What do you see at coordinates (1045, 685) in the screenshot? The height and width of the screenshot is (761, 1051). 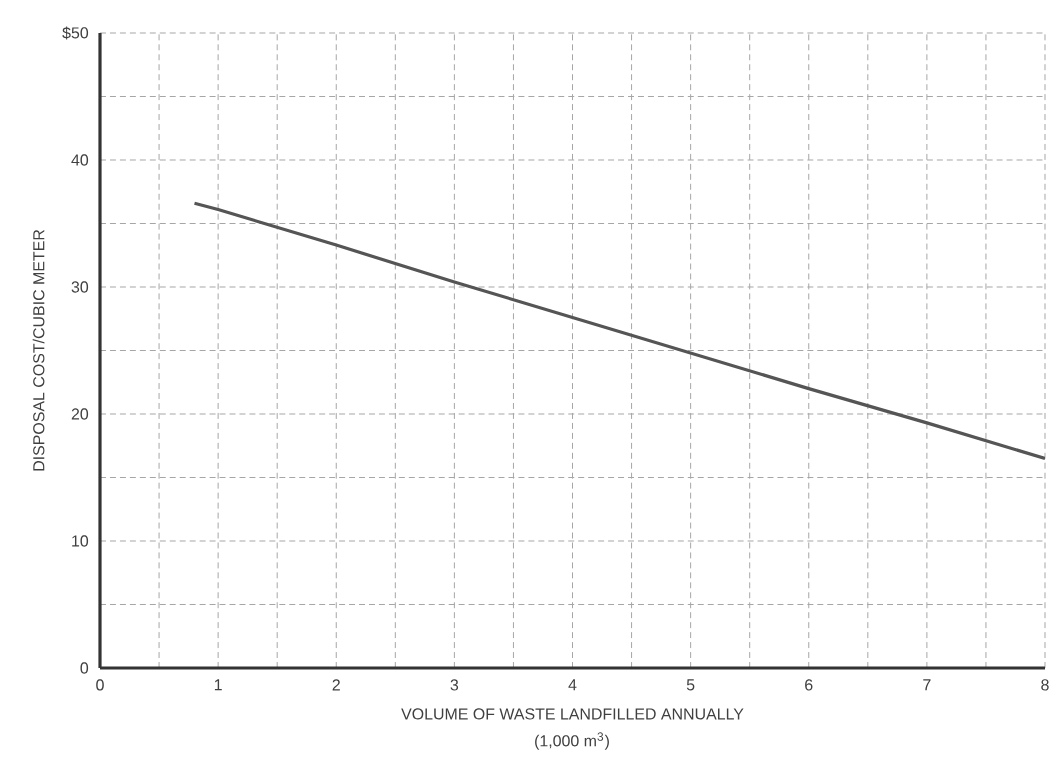 I see `x-tick-label: 8` at bounding box center [1045, 685].